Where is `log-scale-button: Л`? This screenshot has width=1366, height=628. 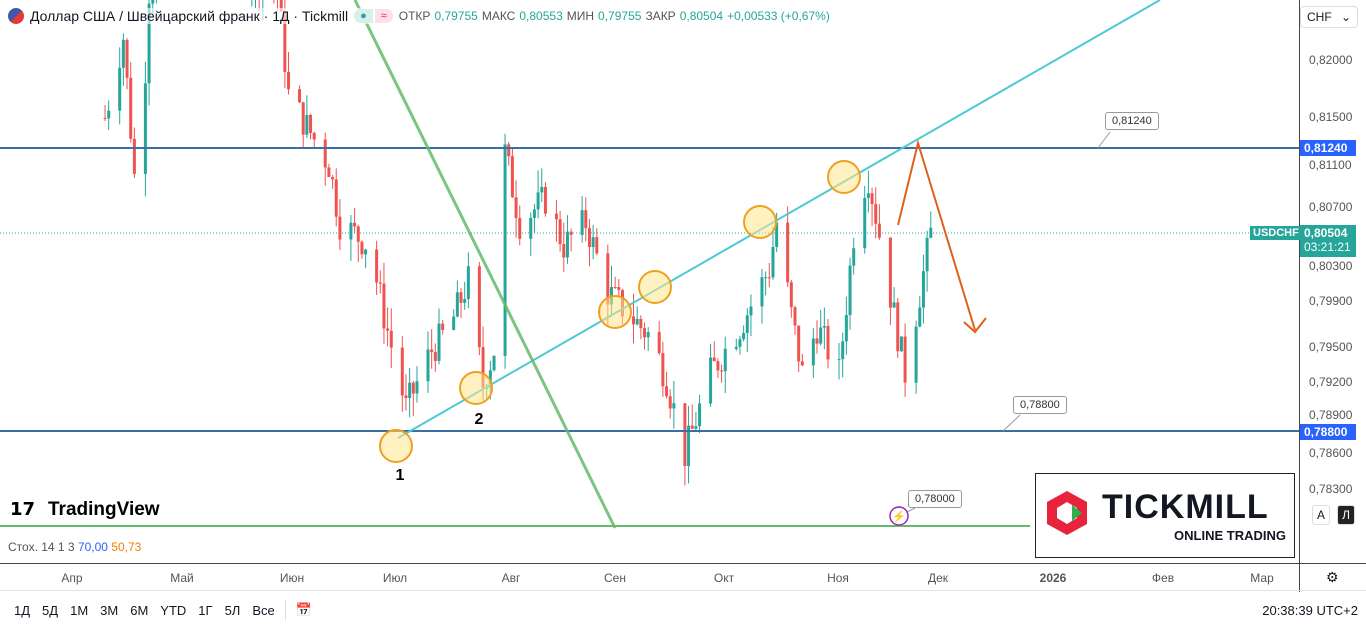 log-scale-button: Л is located at coordinates (1346, 515).